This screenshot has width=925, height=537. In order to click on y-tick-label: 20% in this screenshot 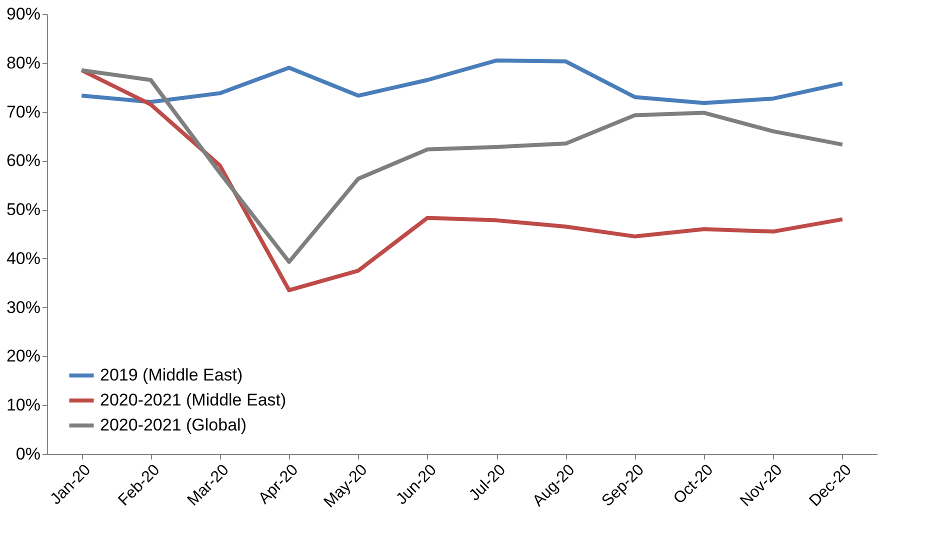, I will do `click(23, 356)`.